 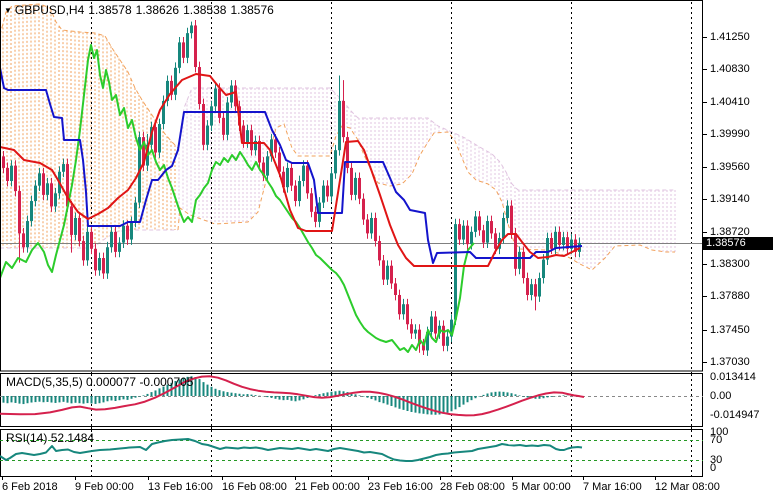 I want to click on rsi-indicator-label: RSI(14) 52.1484, so click(x=50, y=438).